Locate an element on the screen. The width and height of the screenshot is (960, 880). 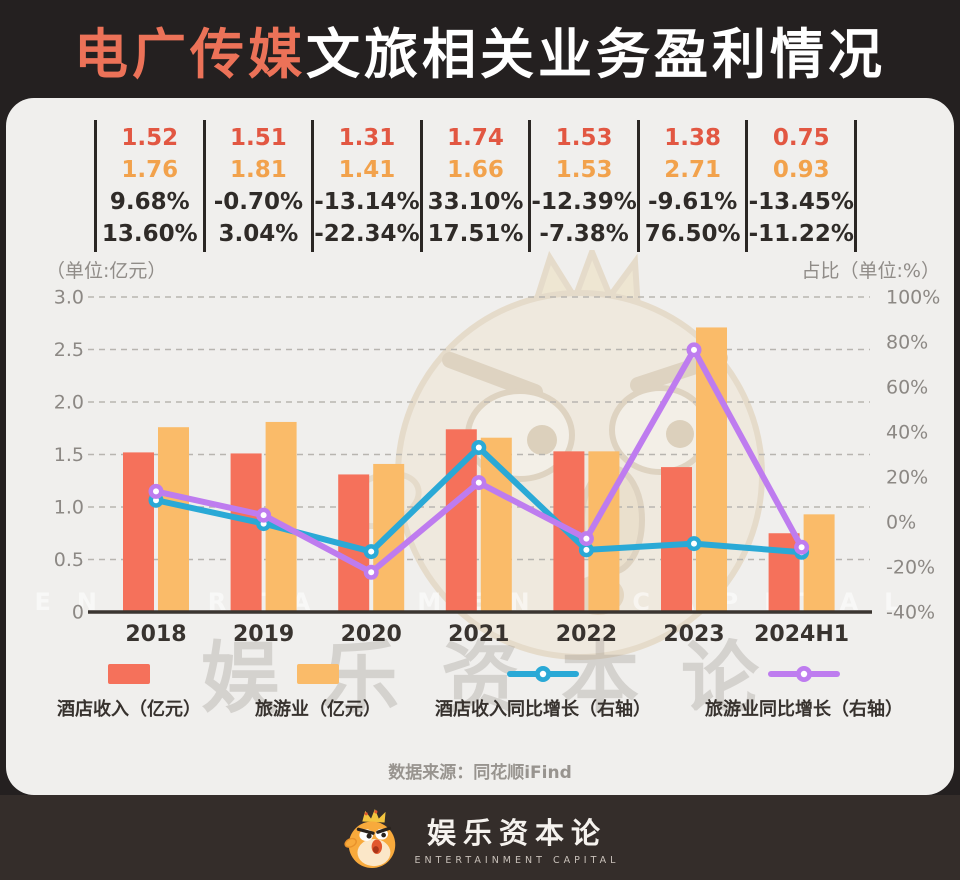
hotel-revenue-value: 0.75 is located at coordinates (801, 138).